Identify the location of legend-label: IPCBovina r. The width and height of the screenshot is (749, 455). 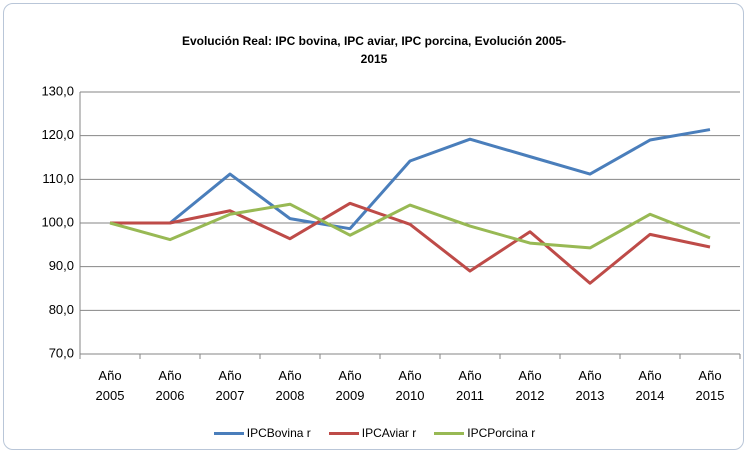
(278, 433).